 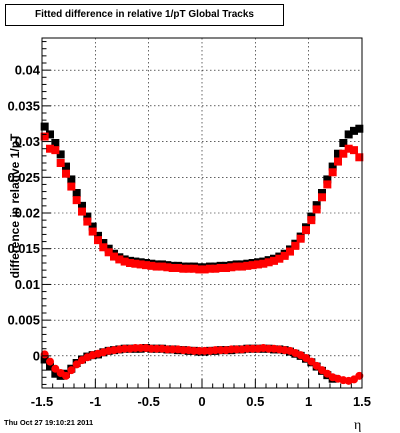 What do you see at coordinates (23, 177) in the screenshot?
I see `y-tick-label: 0.025` at bounding box center [23, 177].